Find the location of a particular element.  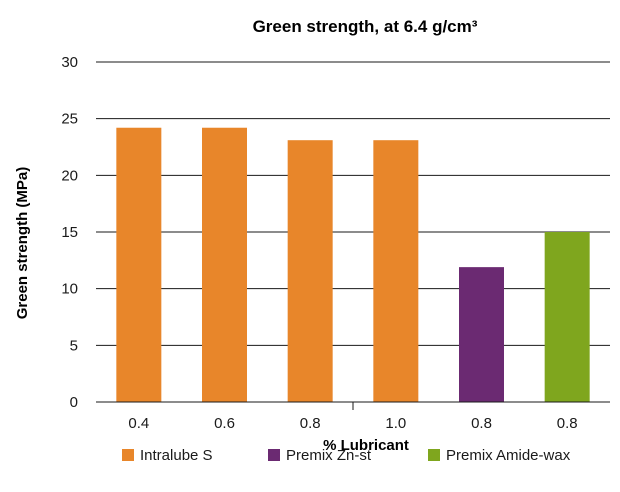

x-tick-label: 1.0 is located at coordinates (395, 423).